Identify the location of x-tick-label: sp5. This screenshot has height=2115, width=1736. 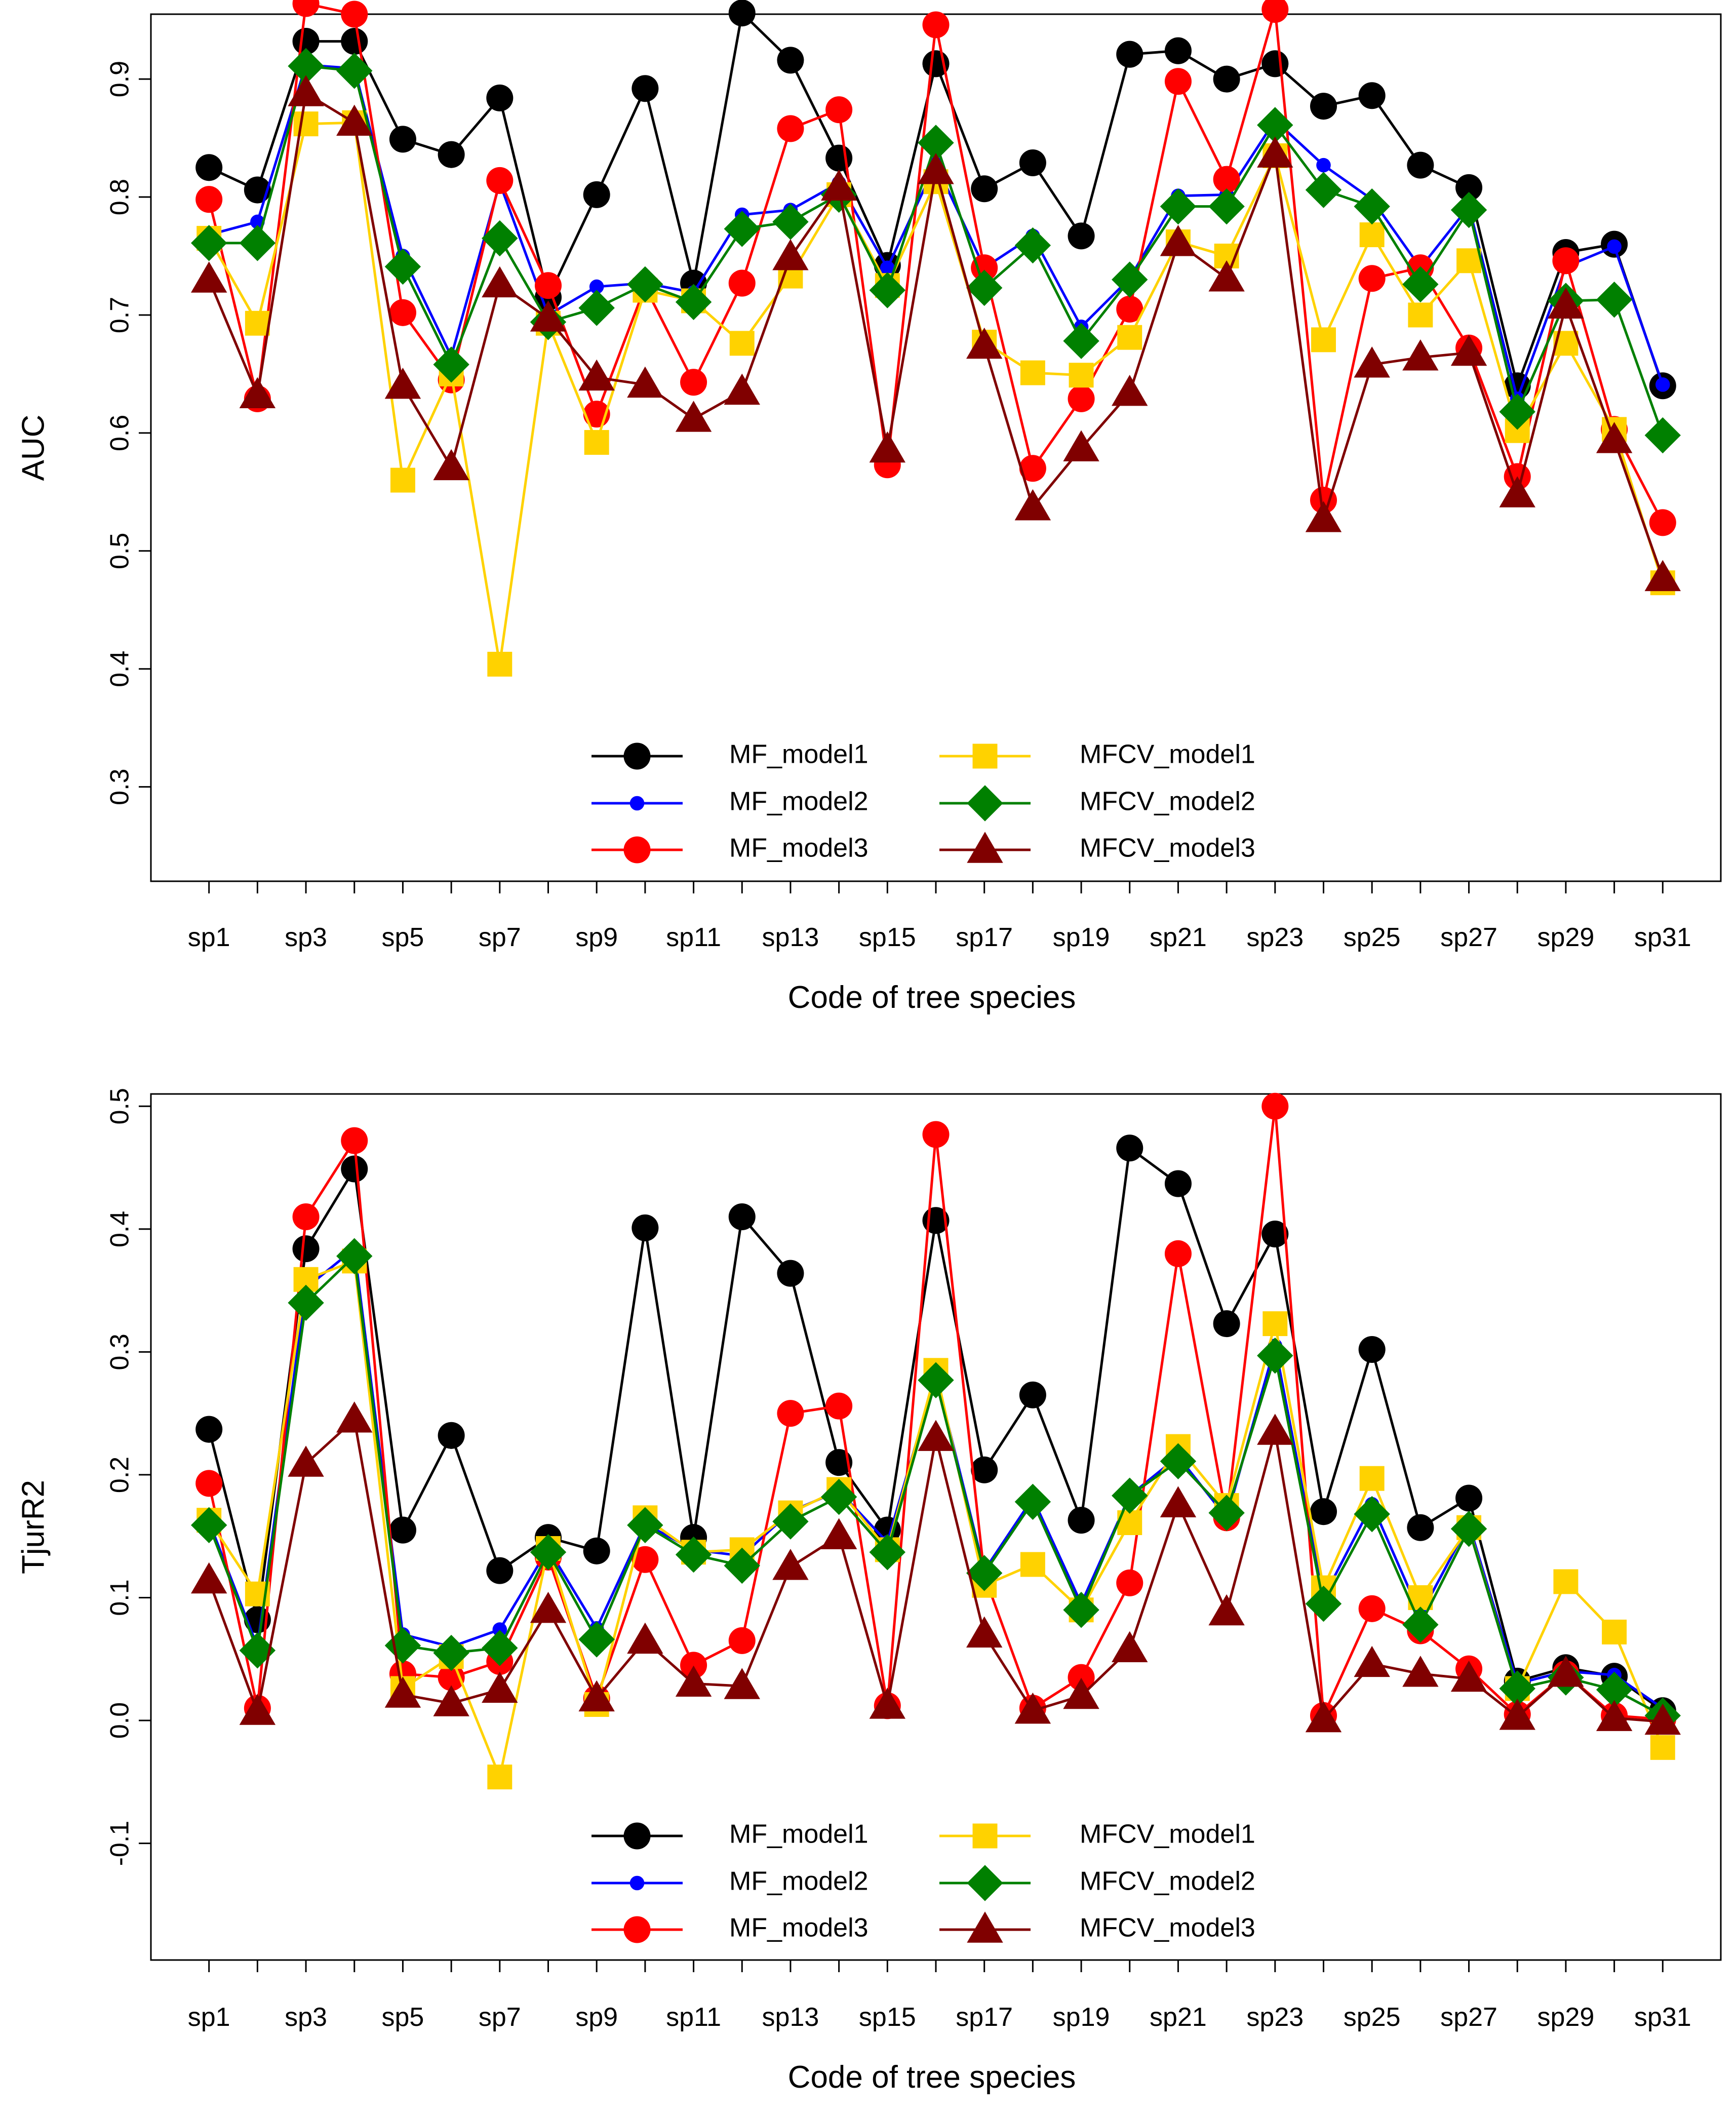
(403, 937).